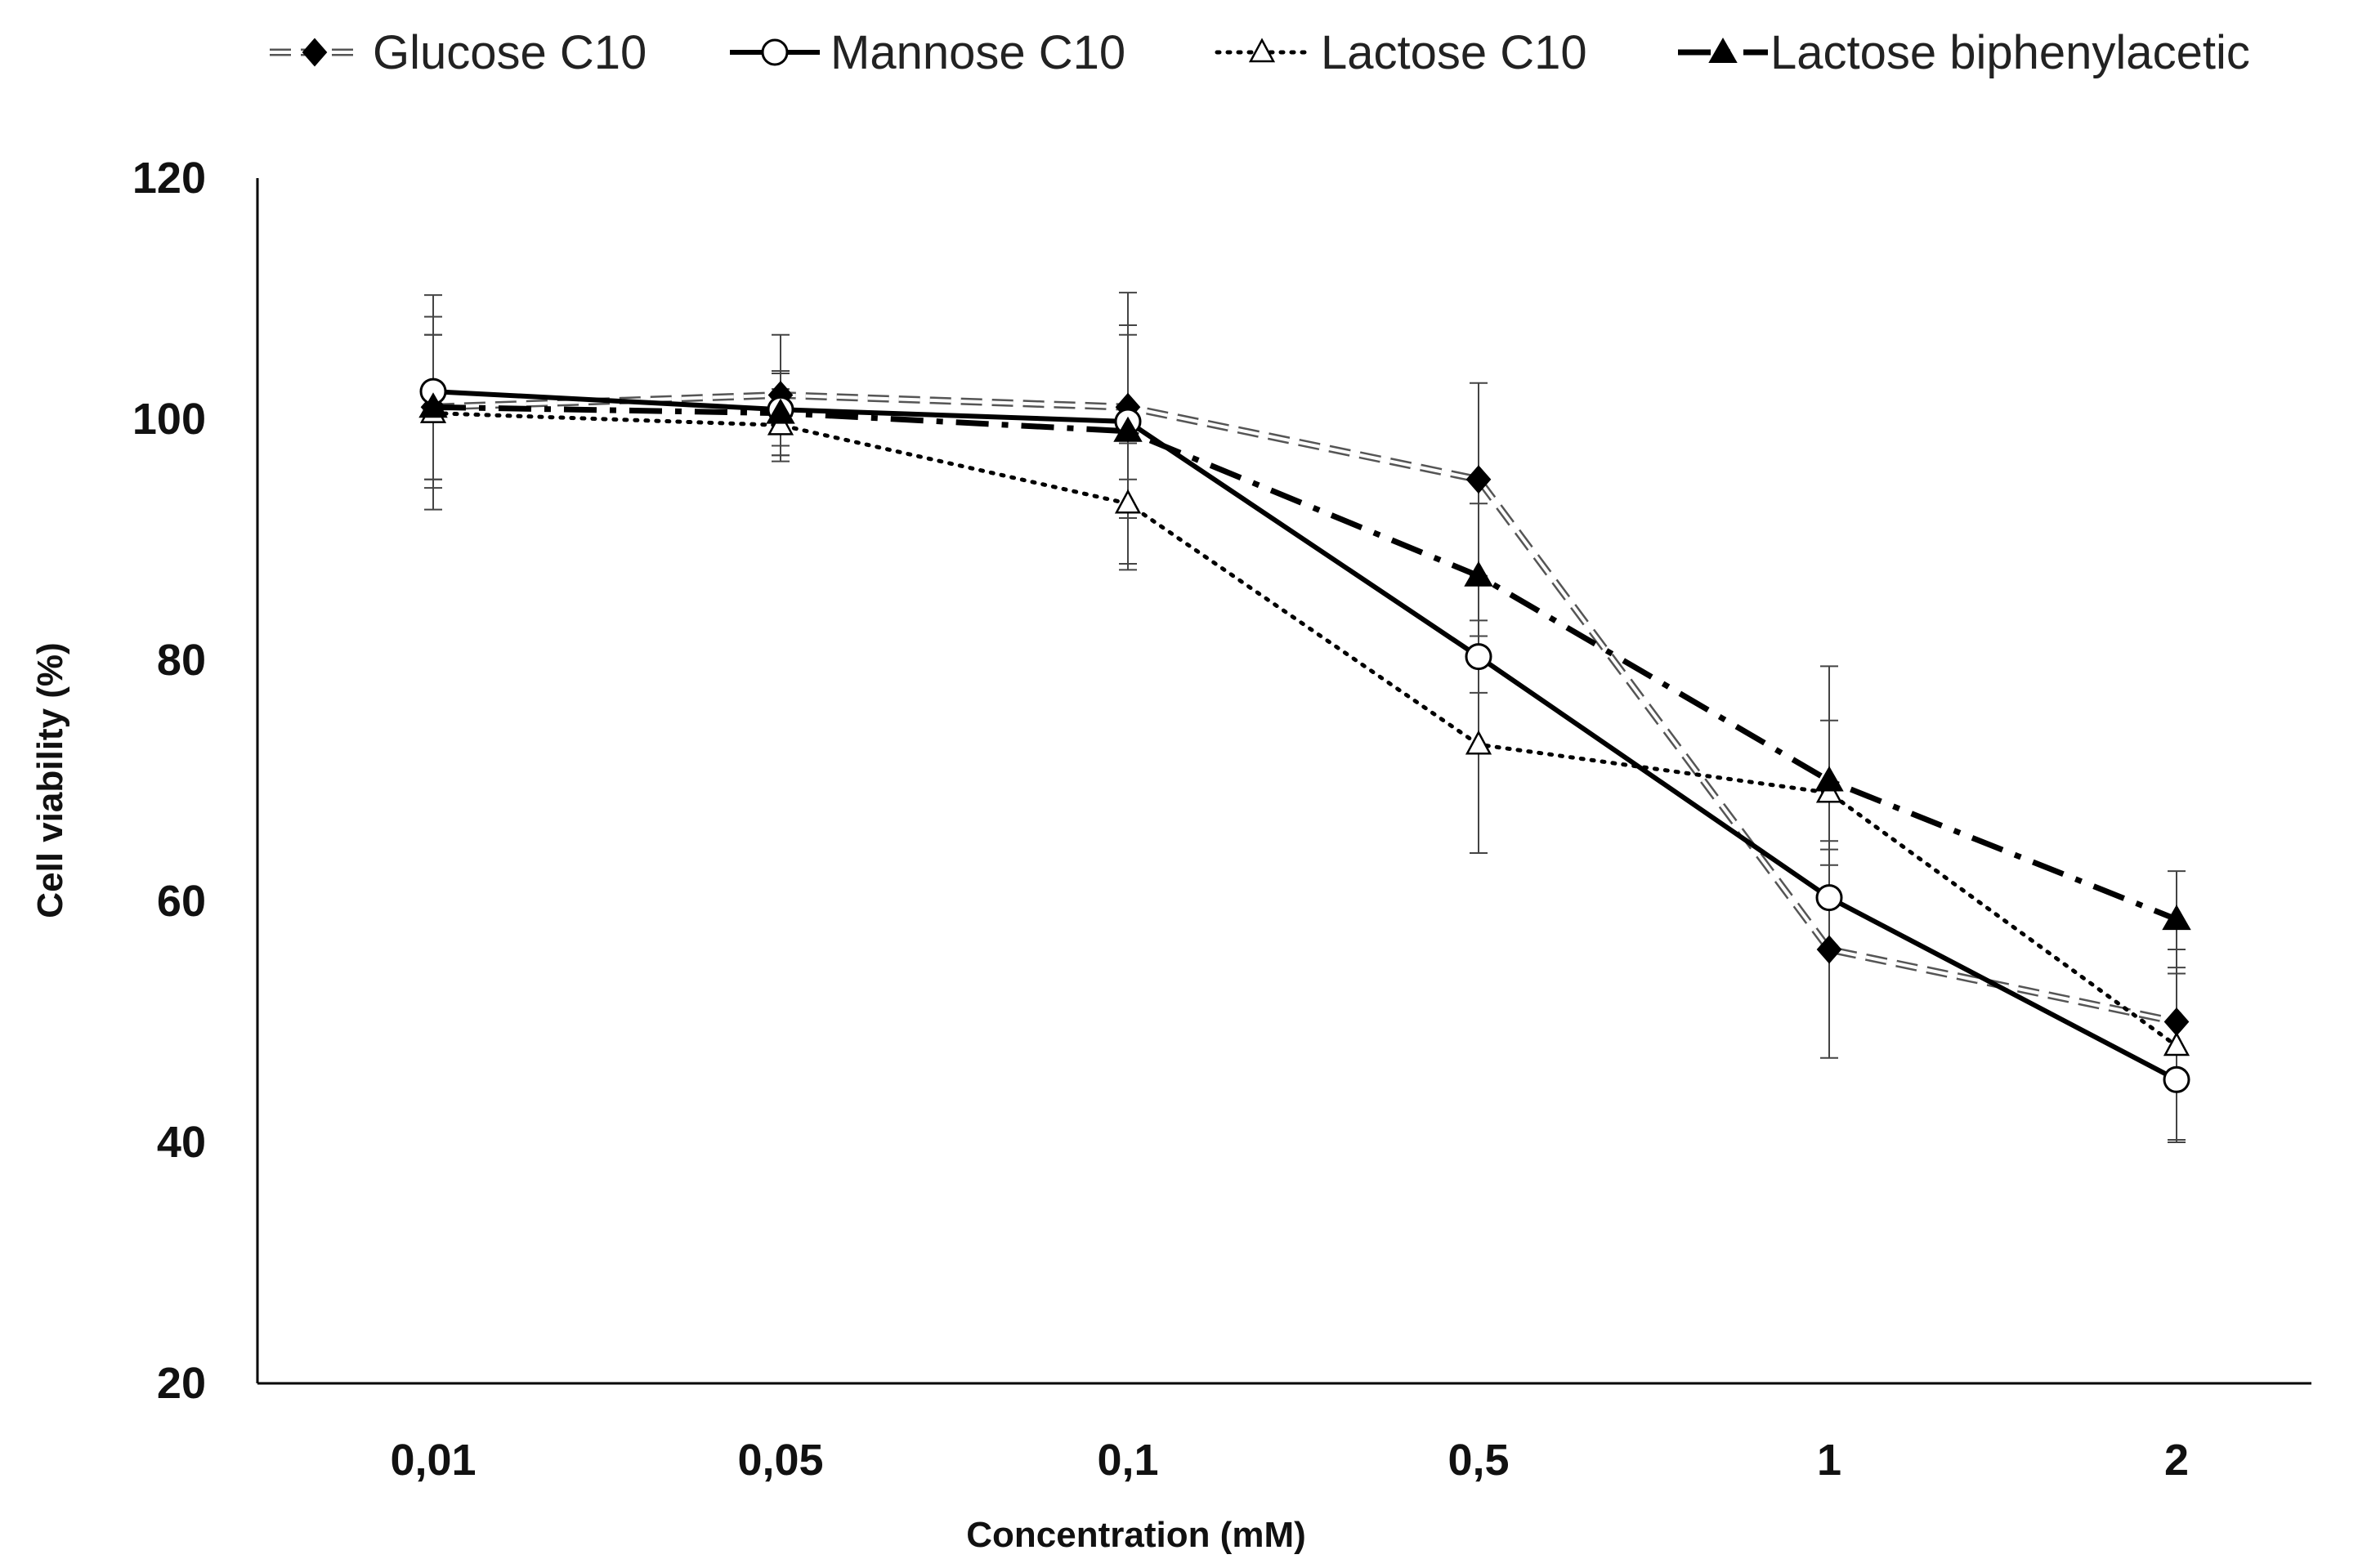 This screenshot has width=2367, height=1568. I want to click on y-tick-label: 60, so click(181, 901).